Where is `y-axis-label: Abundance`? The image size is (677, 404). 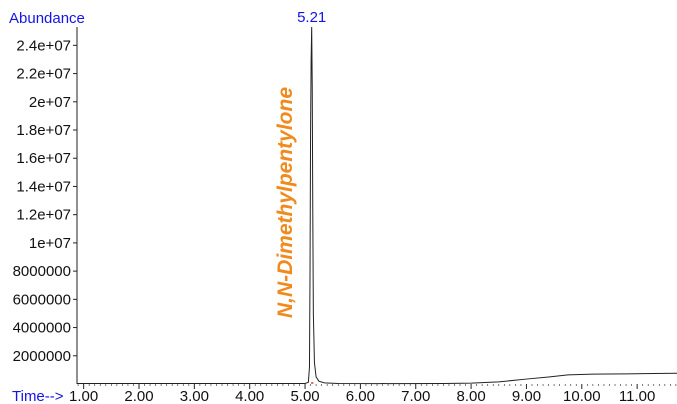
y-axis-label: Abundance is located at coordinates (47, 18).